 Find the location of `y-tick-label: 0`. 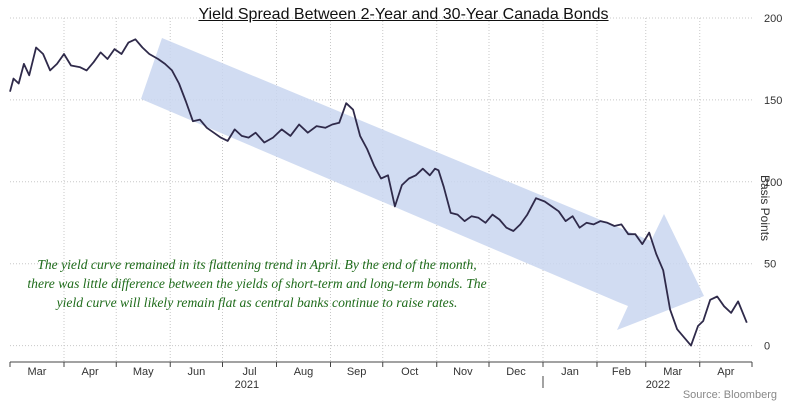

y-tick-label: 0 is located at coordinates (767, 347).